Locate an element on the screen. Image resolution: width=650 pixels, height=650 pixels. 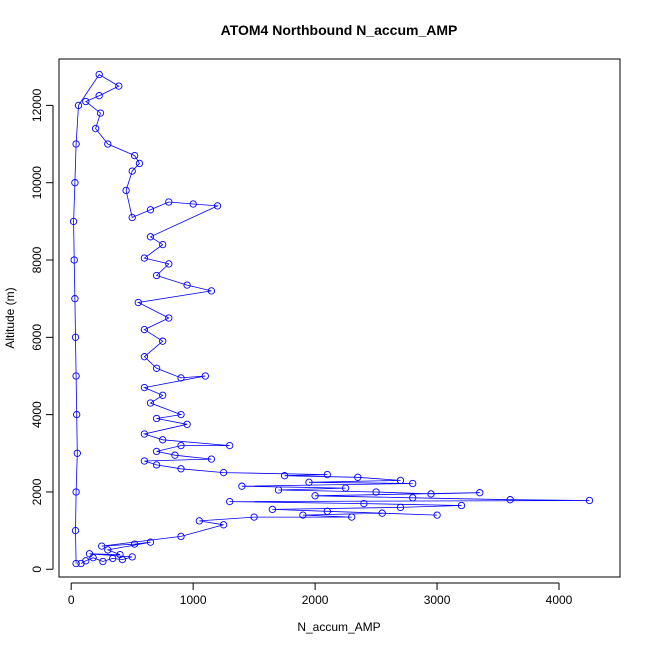
x-axis: 0 1000 2000 3000 4000 is located at coordinates (320, 594).